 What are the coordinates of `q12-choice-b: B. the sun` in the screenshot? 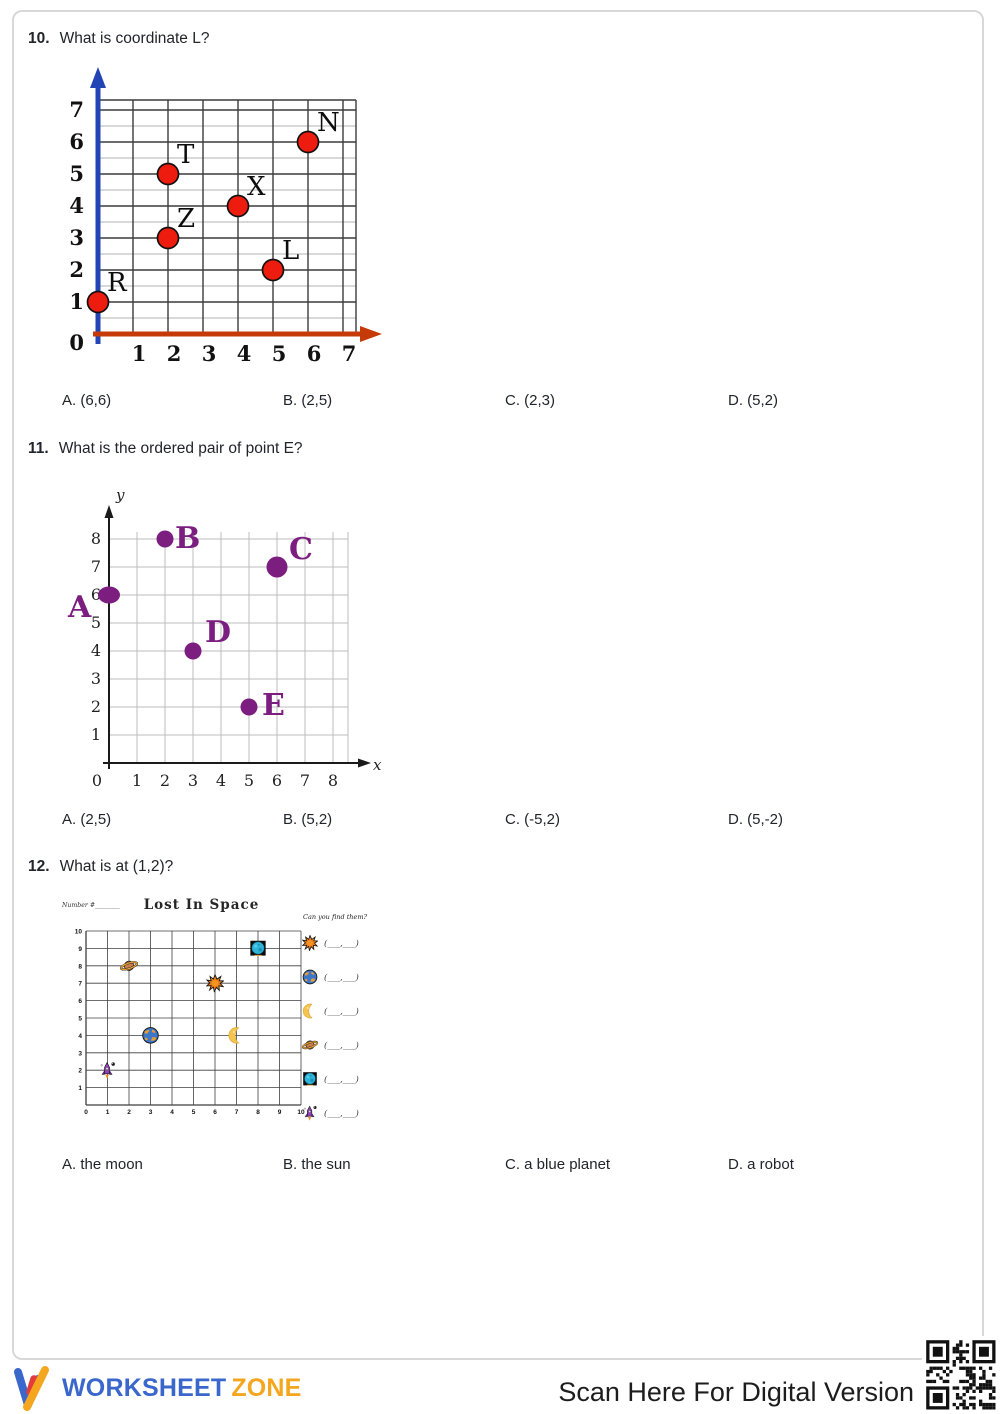 It's located at (317, 1164).